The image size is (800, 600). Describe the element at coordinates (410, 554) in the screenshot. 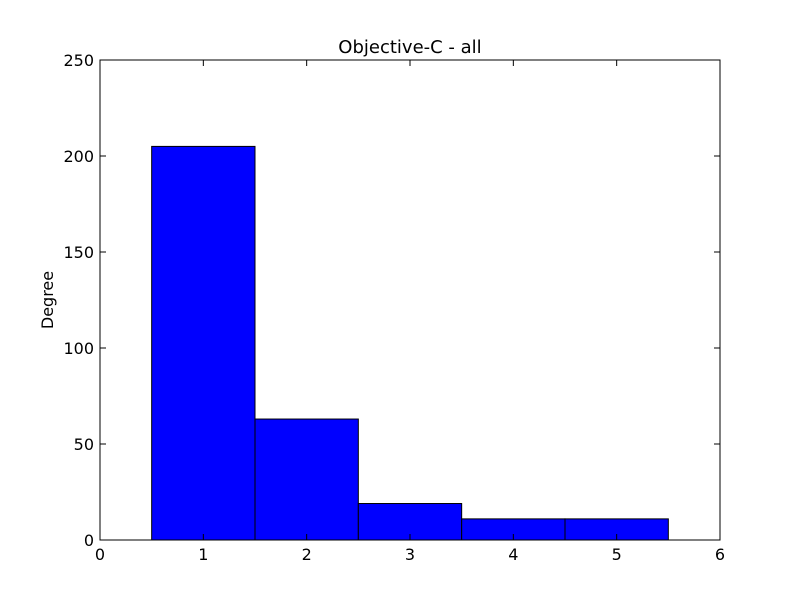

I see `x-tick-label: 3` at that location.